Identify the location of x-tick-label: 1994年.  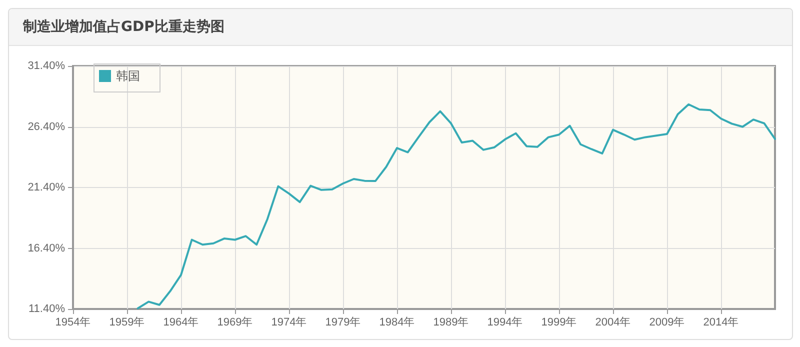
(505, 322).